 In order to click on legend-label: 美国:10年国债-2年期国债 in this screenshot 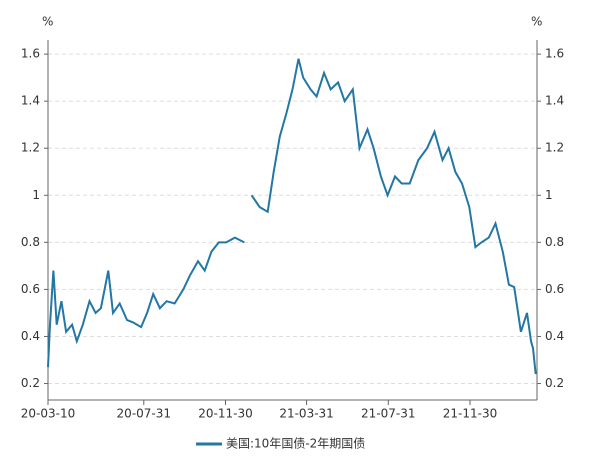, I will do `click(295, 444)`.